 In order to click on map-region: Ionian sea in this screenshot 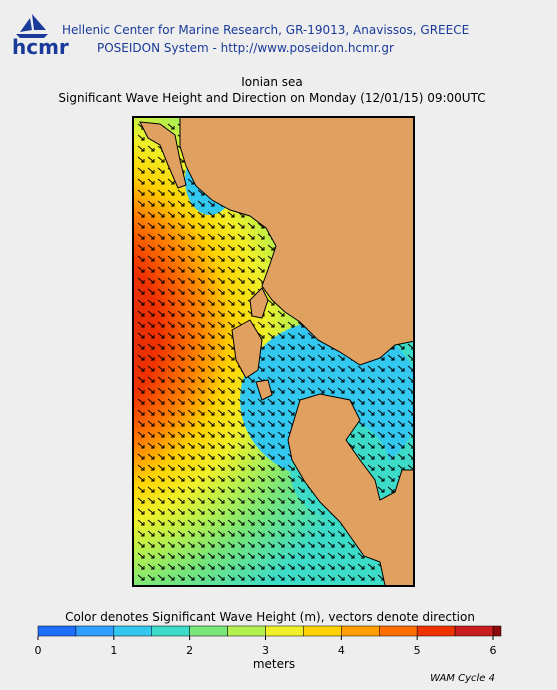, I will do `click(272, 82)`.